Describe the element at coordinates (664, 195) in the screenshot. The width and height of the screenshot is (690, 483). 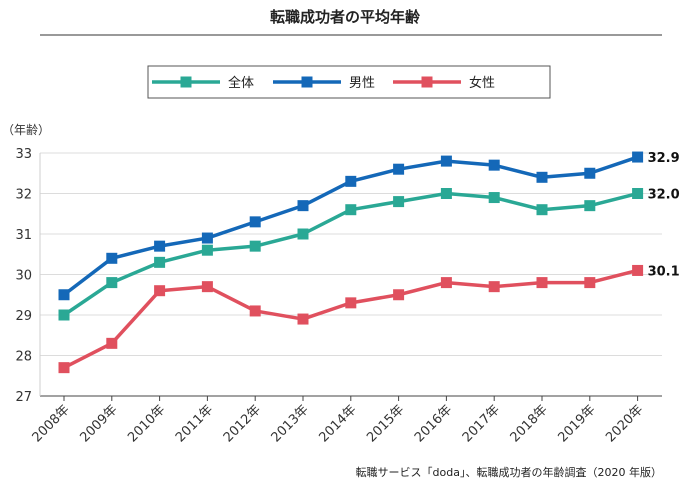
I see `end-label-0: 32.0` at that location.